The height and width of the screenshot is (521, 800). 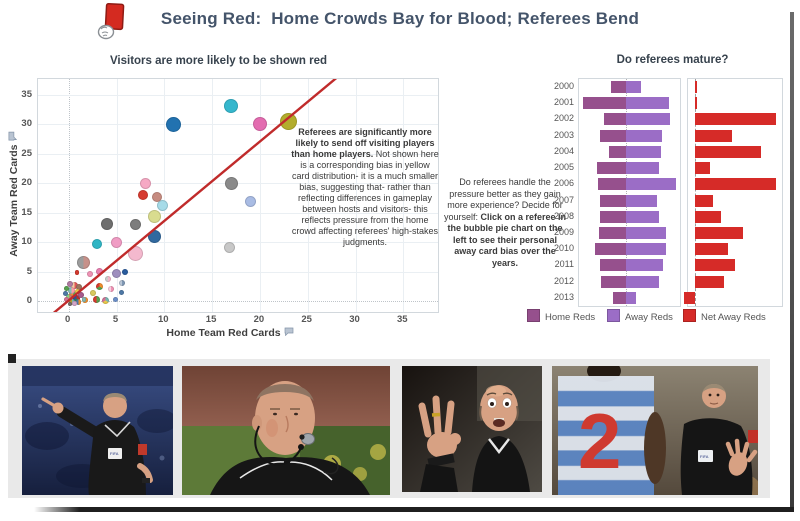 What do you see at coordinates (414, 509) in the screenshot?
I see `frame-shadow-bottom` at bounding box center [414, 509].